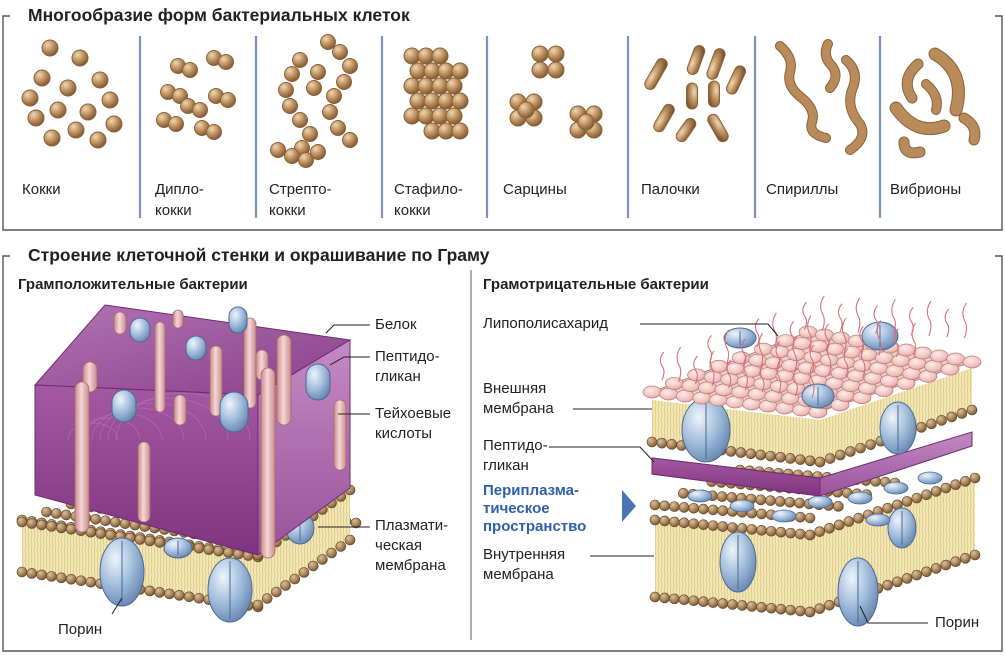 Image resolution: width=1005 pixels, height=658 pixels. What do you see at coordinates (314, 101) in the screenshot?
I see `streptococci-chains` at bounding box center [314, 101].